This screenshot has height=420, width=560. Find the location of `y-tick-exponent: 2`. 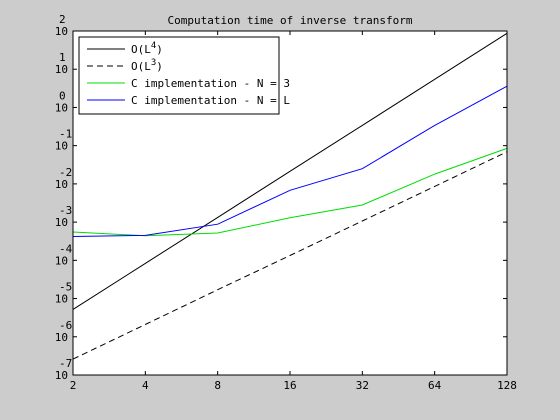

y-tick-exponent: 2 is located at coordinates (62, 19).